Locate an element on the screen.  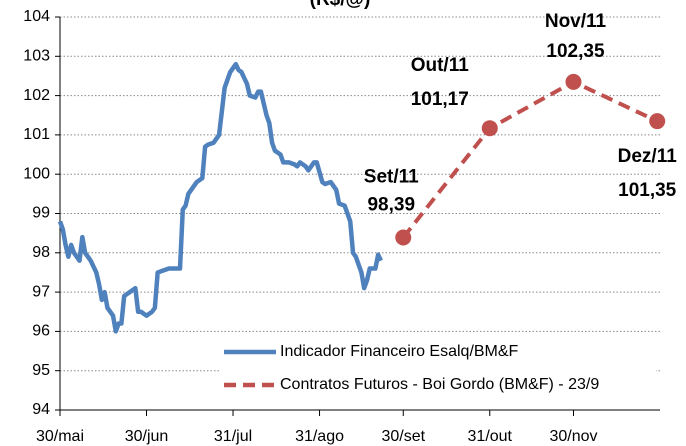
point-label: Out/11 is located at coordinates (440, 65).